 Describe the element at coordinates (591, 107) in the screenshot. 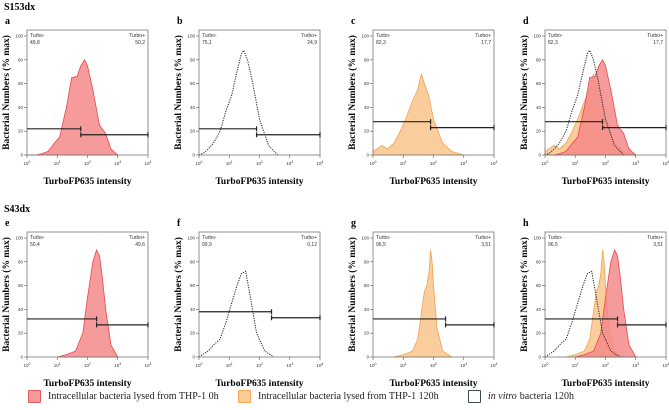

I see `histogram-red_0h` at that location.